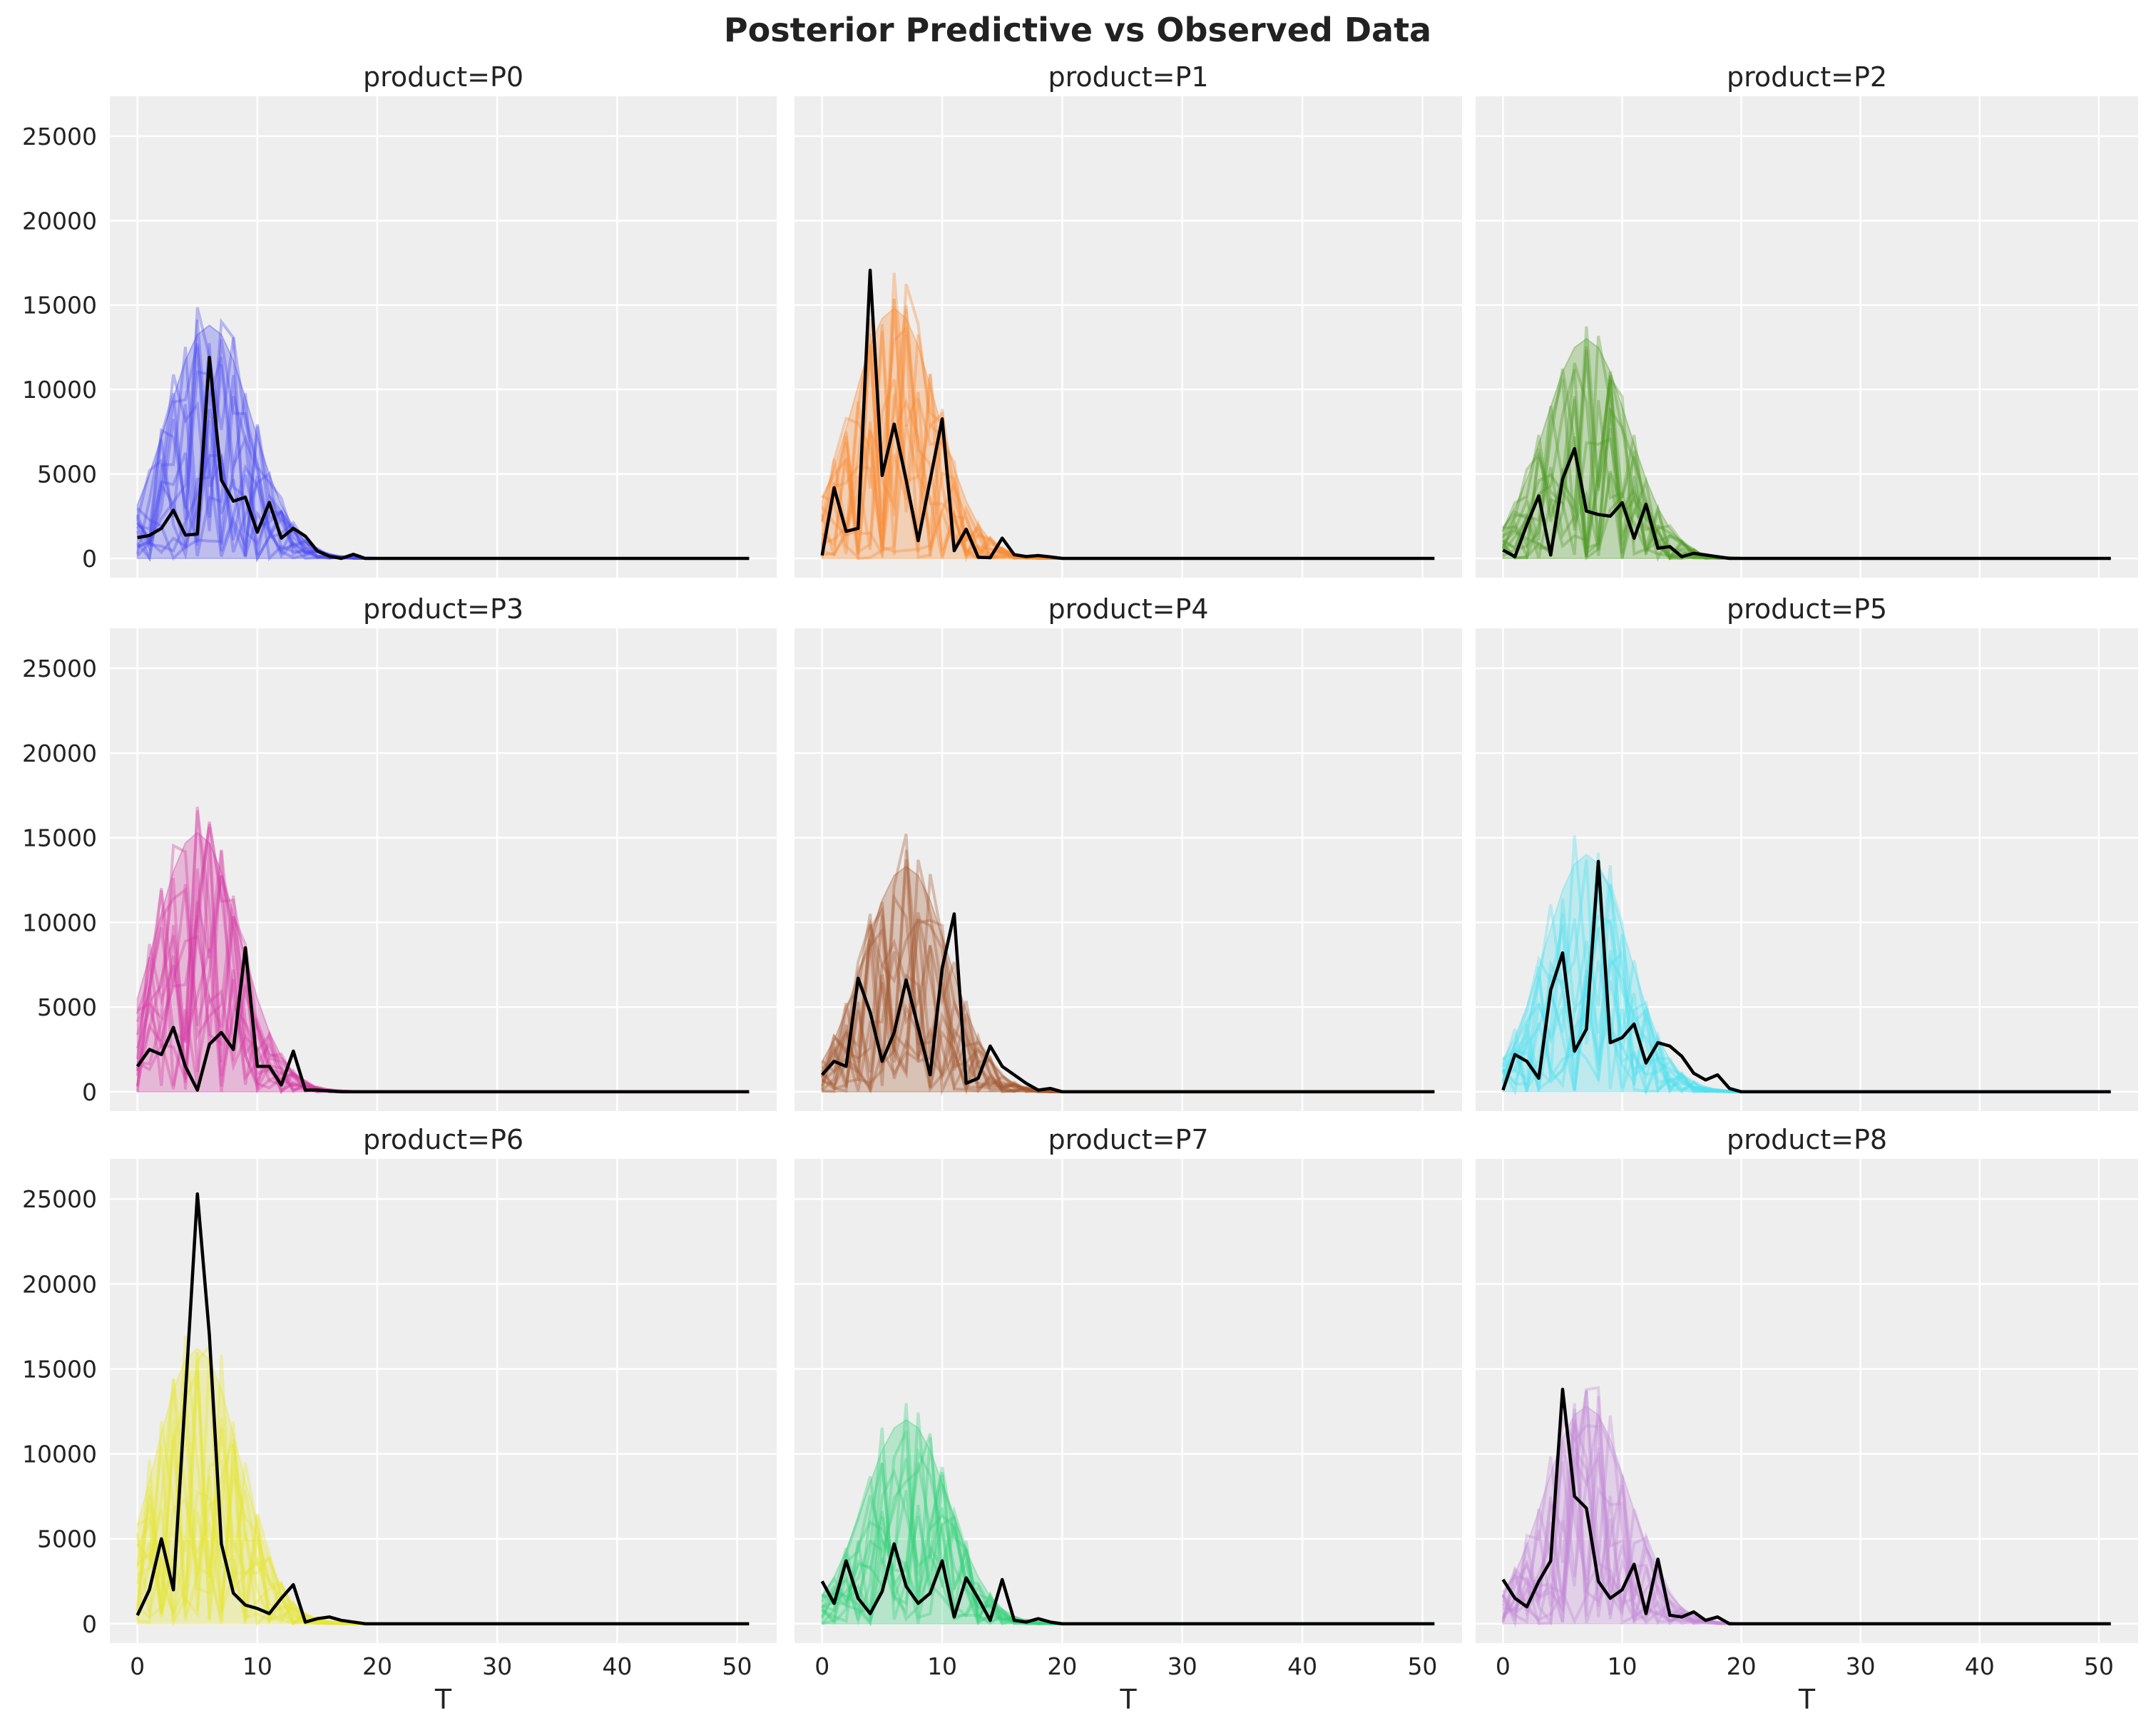 This screenshot has width=2156, height=1728. I want to click on panel-title: product=P8, so click(1807, 1139).